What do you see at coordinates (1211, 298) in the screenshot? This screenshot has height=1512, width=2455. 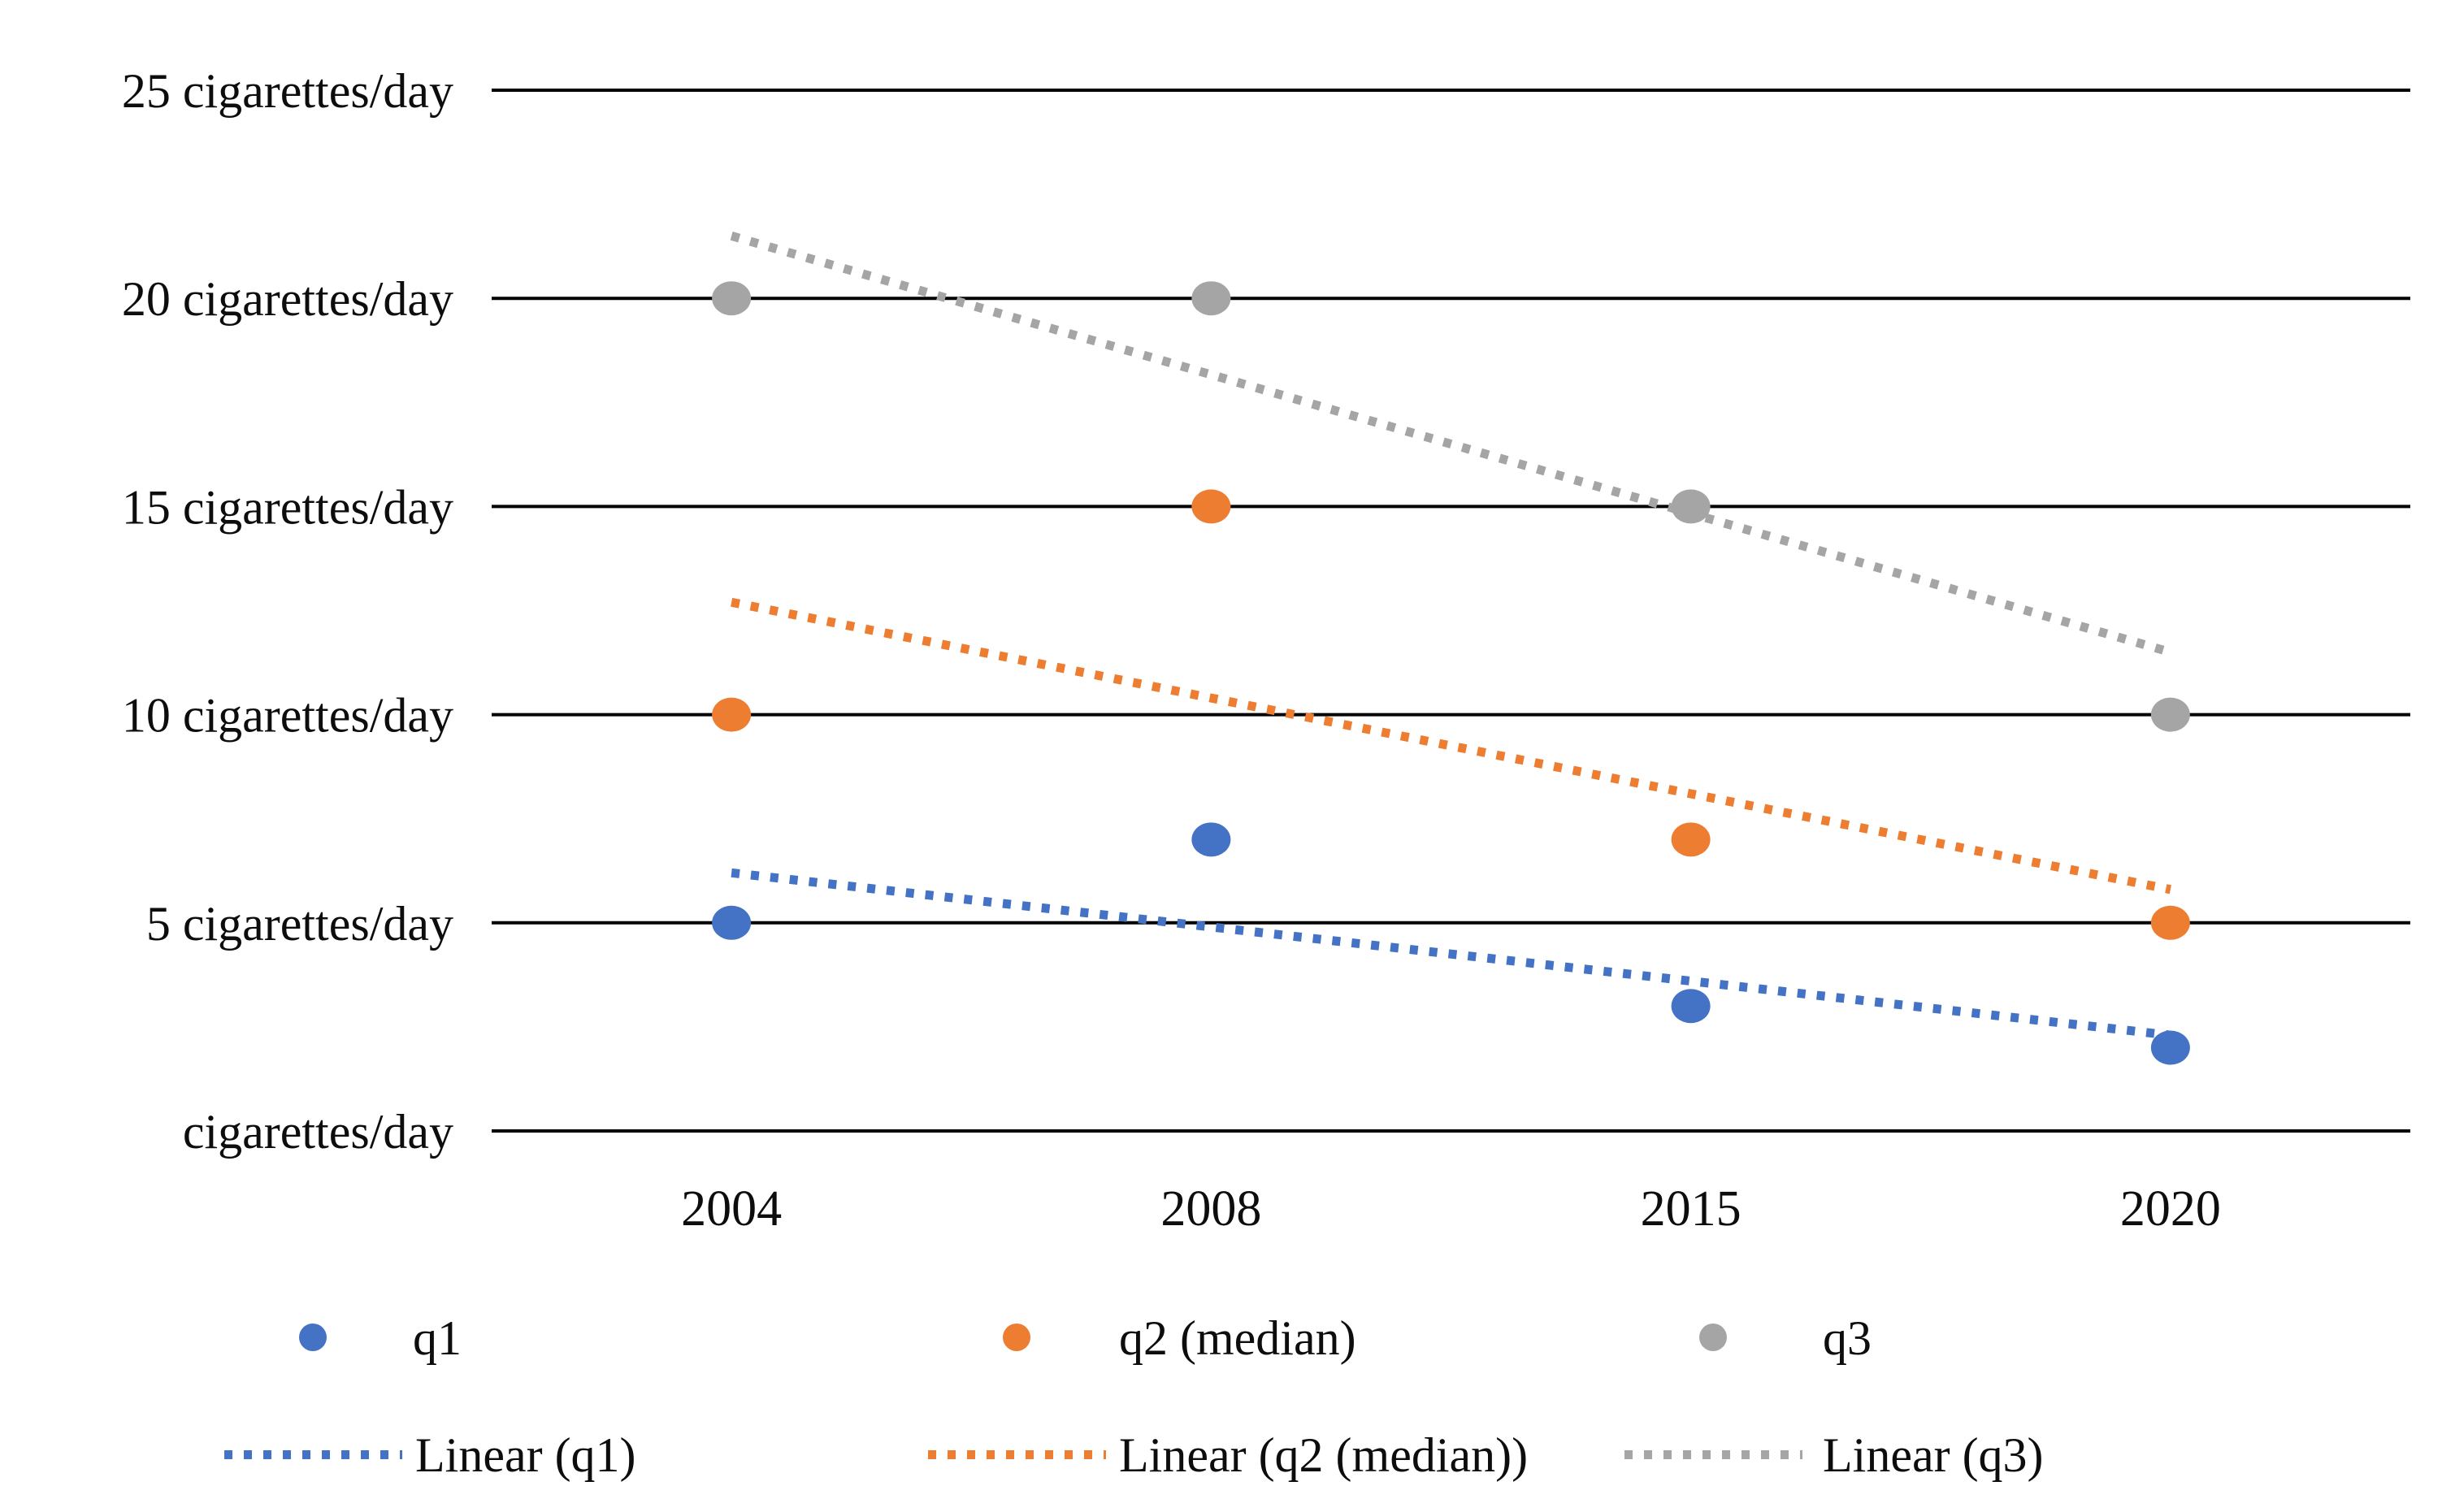 I see `data-point-q3-2008` at bounding box center [1211, 298].